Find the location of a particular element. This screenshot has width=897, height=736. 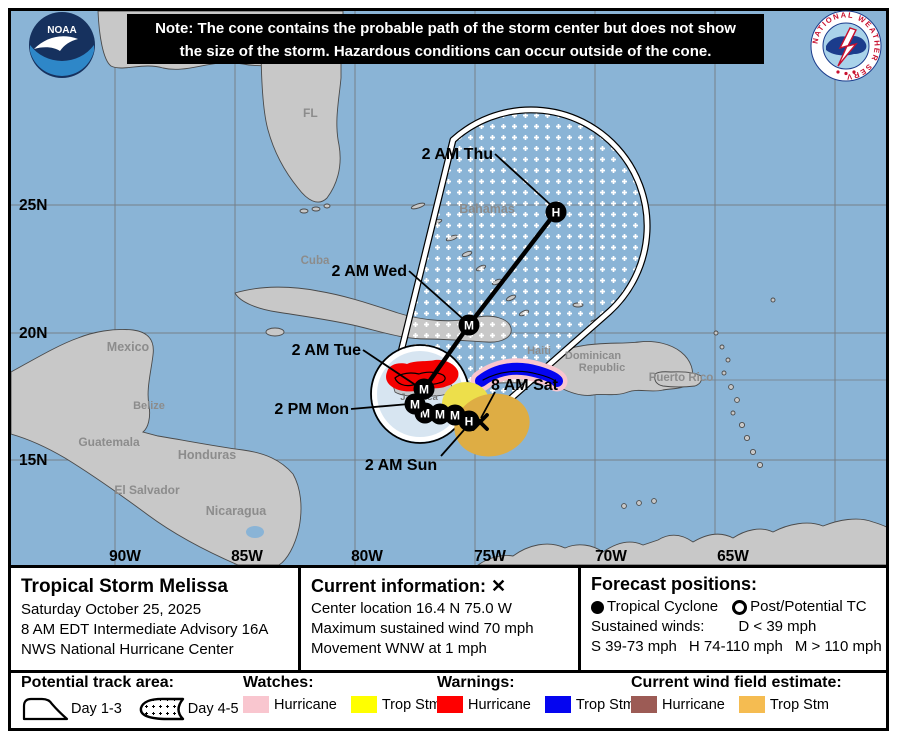

track-label-wed: 2 AM Wed is located at coordinates (369, 271).